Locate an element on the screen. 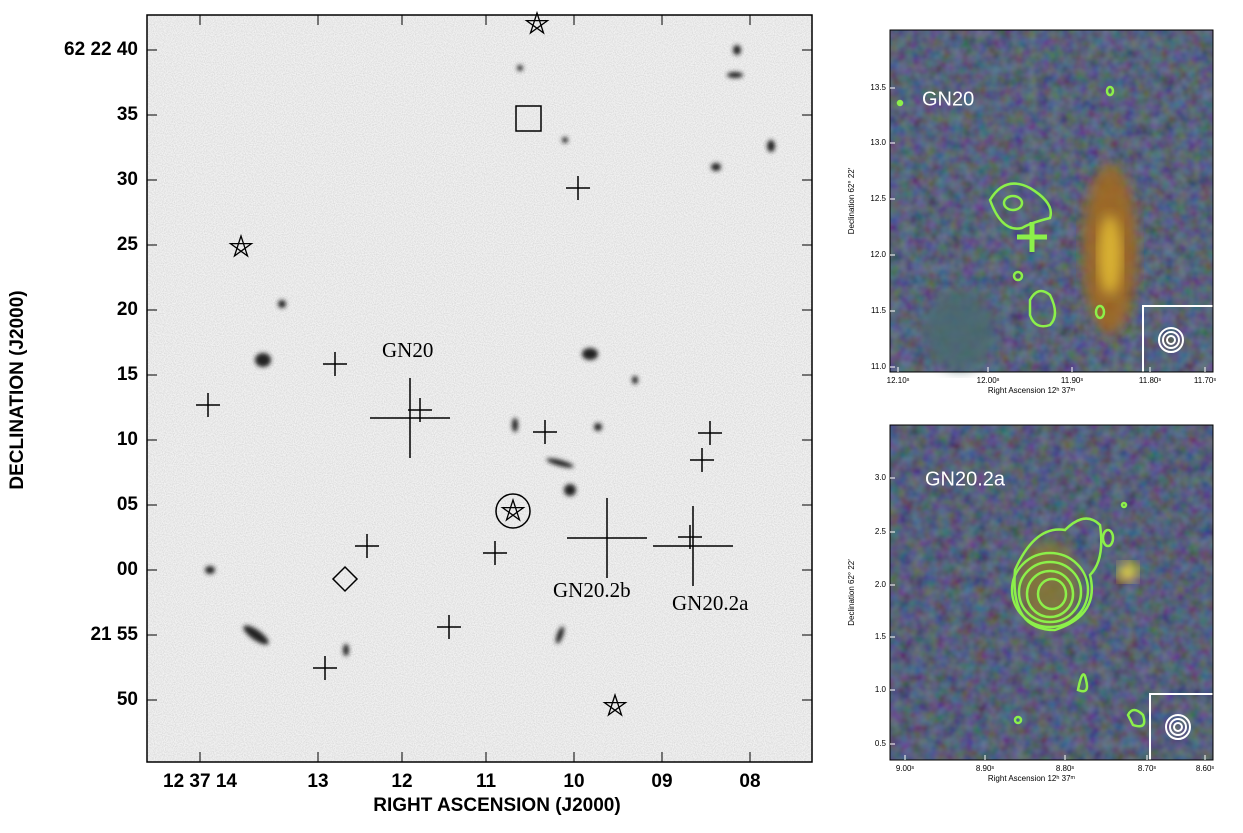 The height and width of the screenshot is (833, 1243). inset-label: GN20 is located at coordinates (948, 99).